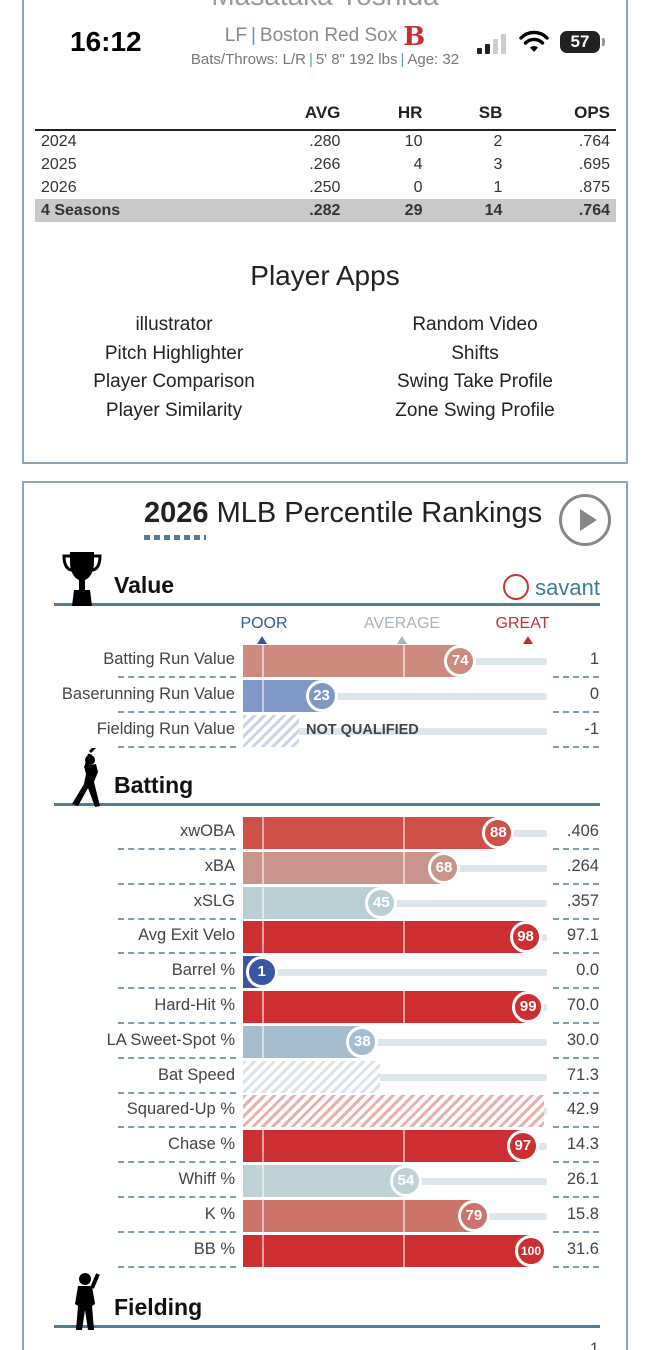  Describe the element at coordinates (475, 324) in the screenshot. I see `app-link-random-video: Random Video` at that location.